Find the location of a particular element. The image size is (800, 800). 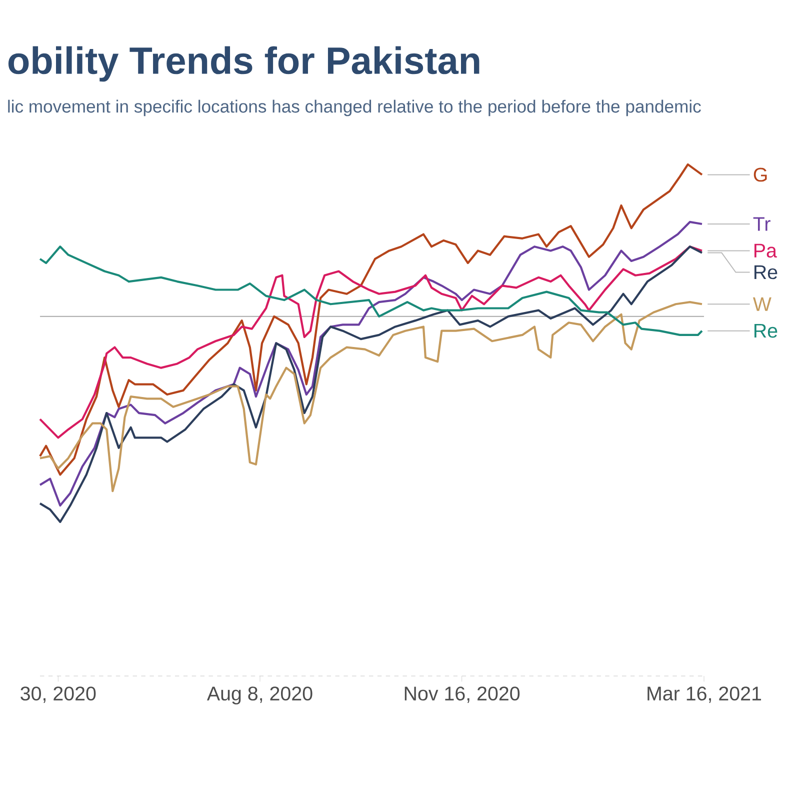

x-tick-label: Mar 16, 2021 is located at coordinates (705, 694).